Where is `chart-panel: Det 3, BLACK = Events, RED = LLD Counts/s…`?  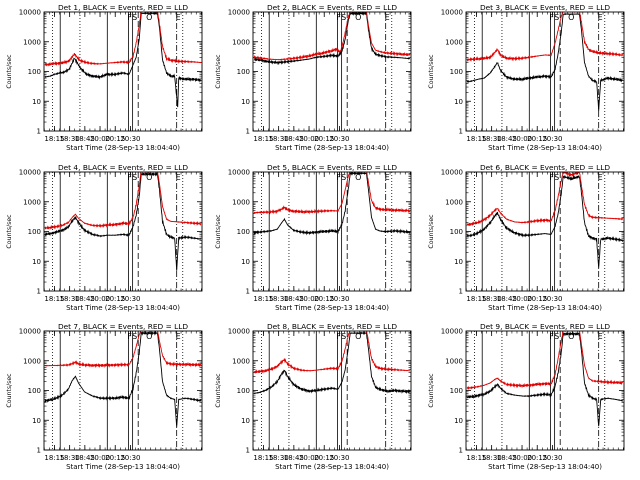
chart-panel: Det 3, BLACK = Events, RED = LLD Counts/s… is located at coordinates (526, 77).